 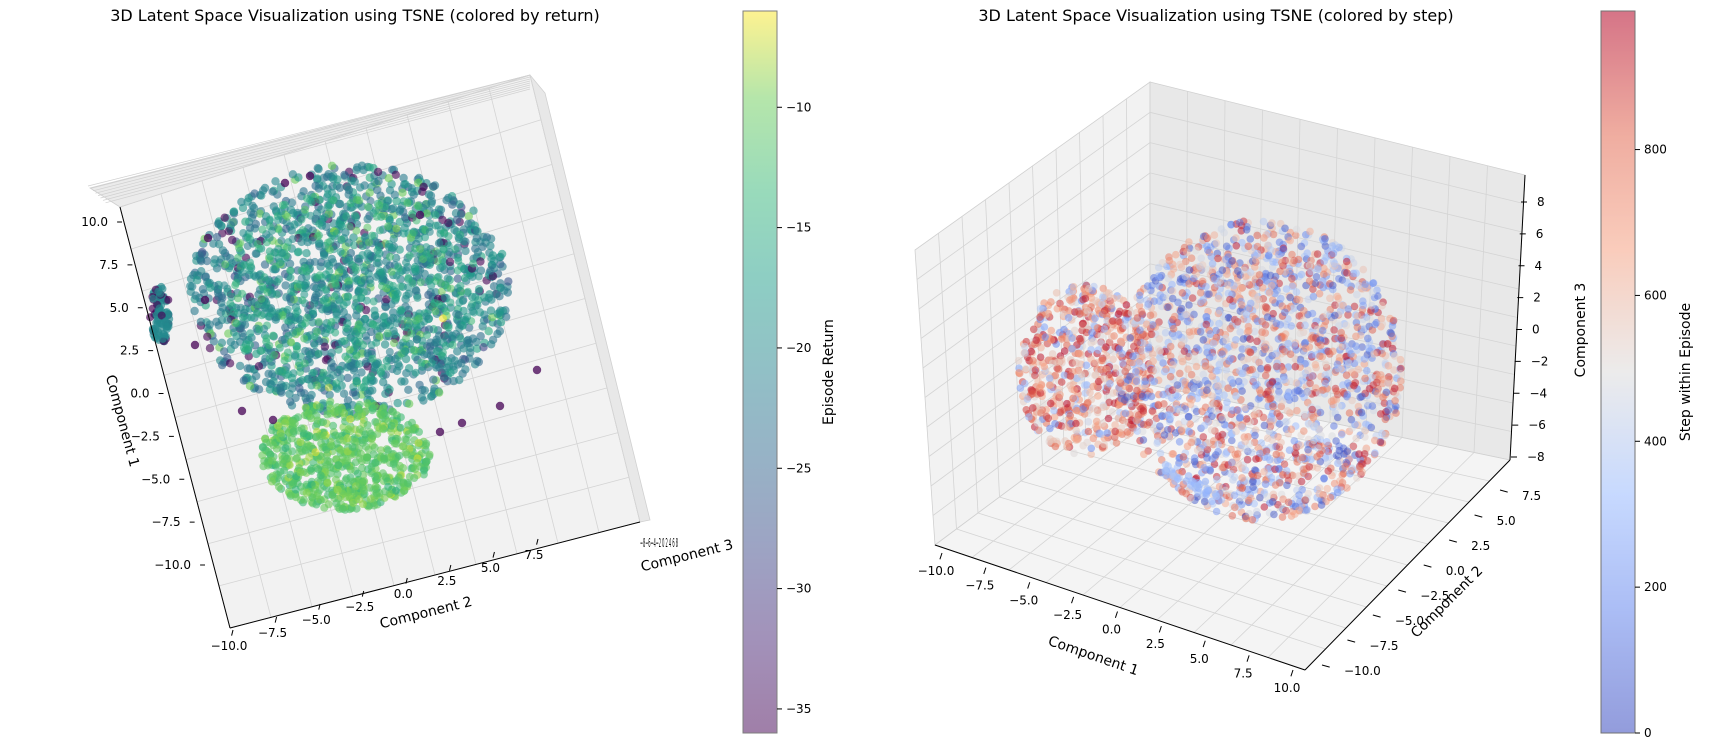 What do you see at coordinates (798, 107) in the screenshot?
I see `colorbar-tick-label: −10` at bounding box center [798, 107].